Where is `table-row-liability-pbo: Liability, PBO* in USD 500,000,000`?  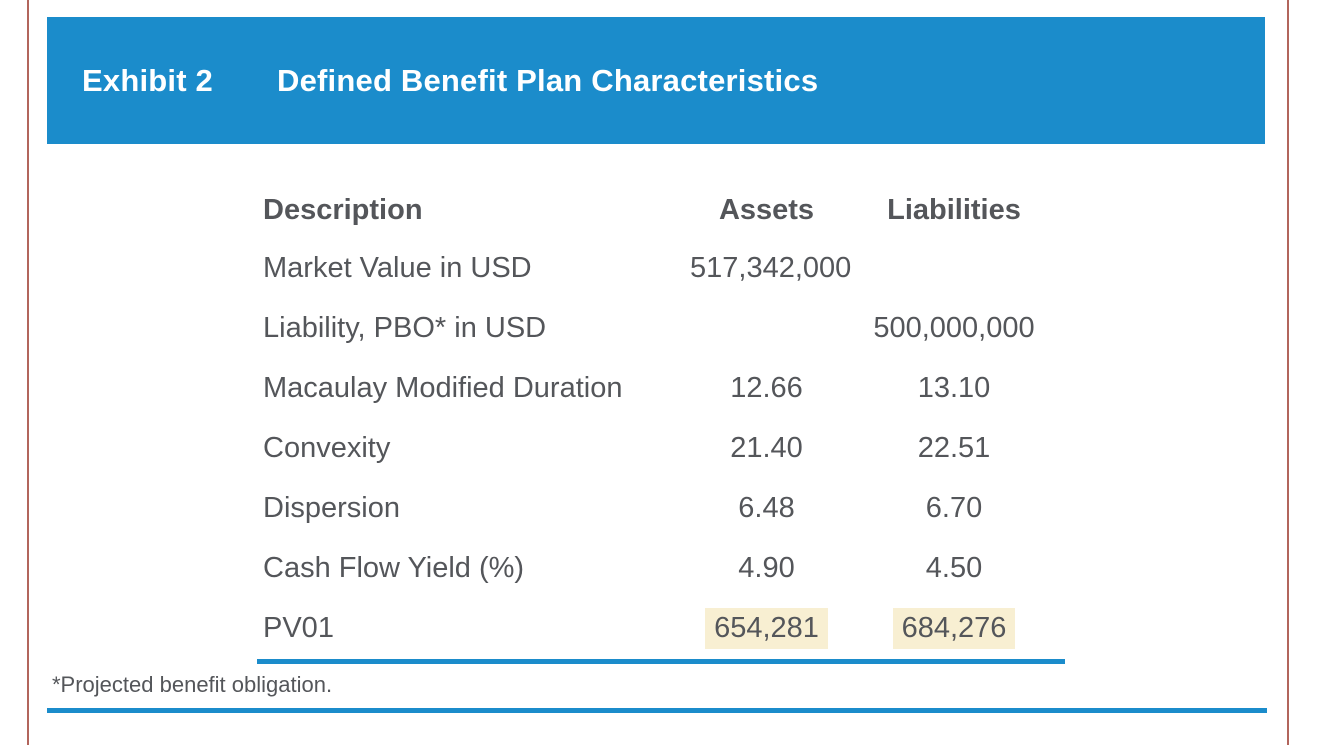
table-row-liability-pbo: Liability, PBO* in USD 500,000,000 is located at coordinates (661, 328).